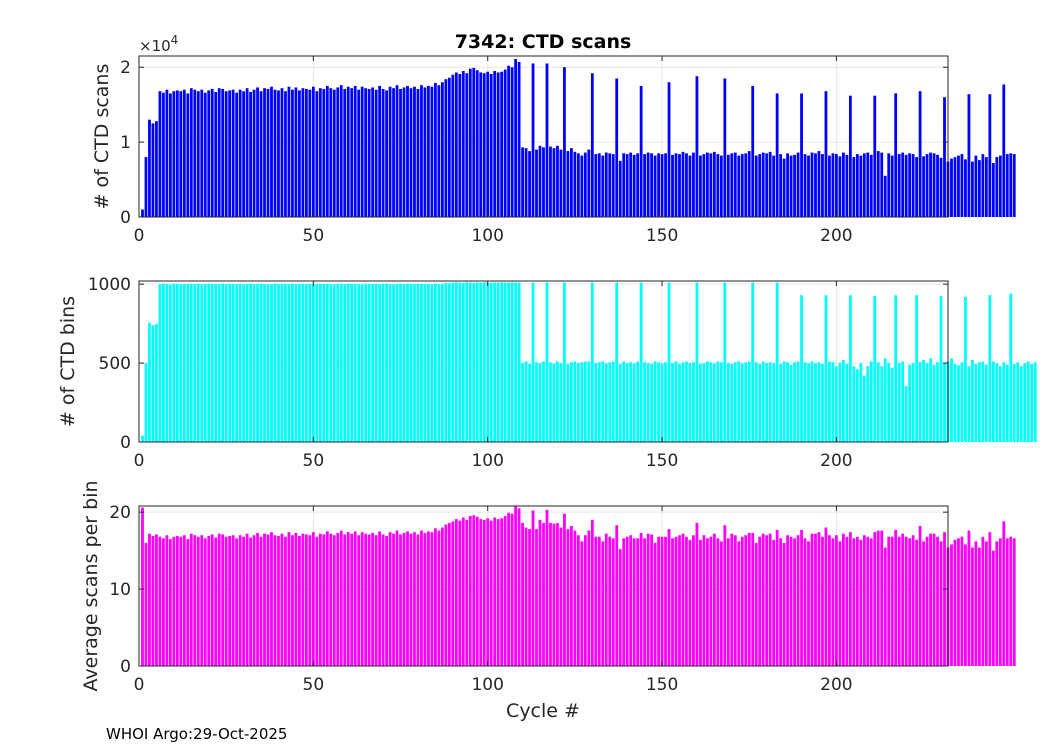 The image size is (1050, 750). What do you see at coordinates (120, 513) in the screenshot?
I see `y-tick-label: 20` at bounding box center [120, 513].